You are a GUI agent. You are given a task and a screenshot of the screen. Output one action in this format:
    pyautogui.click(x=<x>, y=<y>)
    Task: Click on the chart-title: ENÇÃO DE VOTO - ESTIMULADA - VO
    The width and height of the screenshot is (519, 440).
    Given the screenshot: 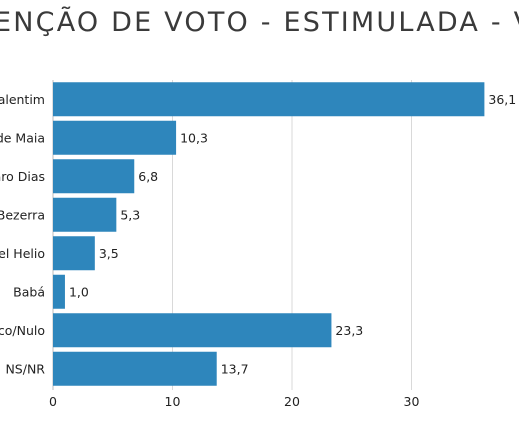 What is the action you would take?
    pyautogui.click(x=259, y=22)
    